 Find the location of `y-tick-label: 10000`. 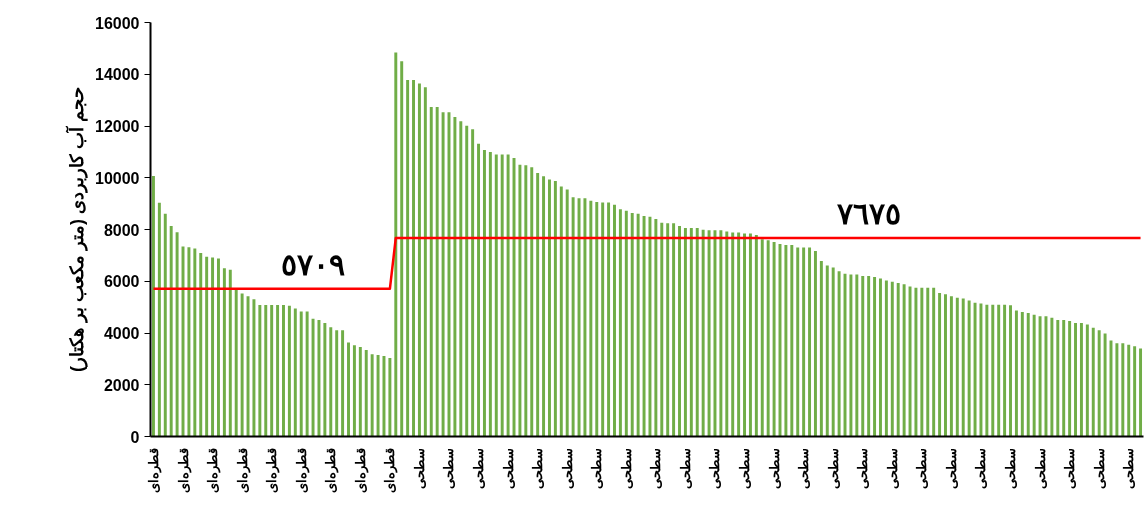

y-tick-label: 10000 is located at coordinates (117, 178).